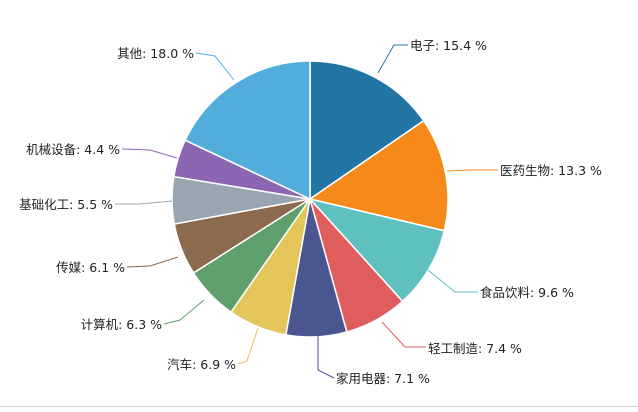  I want to click on slice-label-2: 食品饮料: 9.6 %, so click(527, 292).